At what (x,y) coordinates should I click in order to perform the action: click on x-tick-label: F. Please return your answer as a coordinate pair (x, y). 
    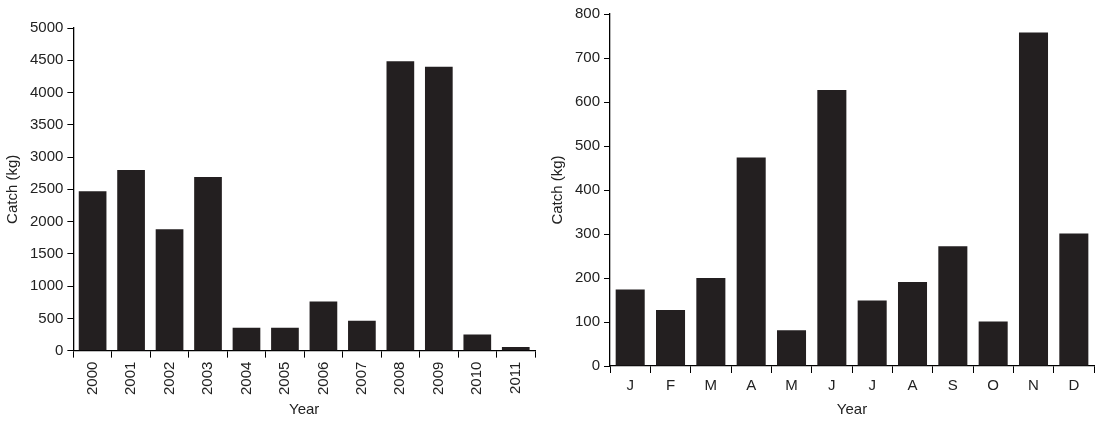
    Looking at the image, I should click on (670, 385).